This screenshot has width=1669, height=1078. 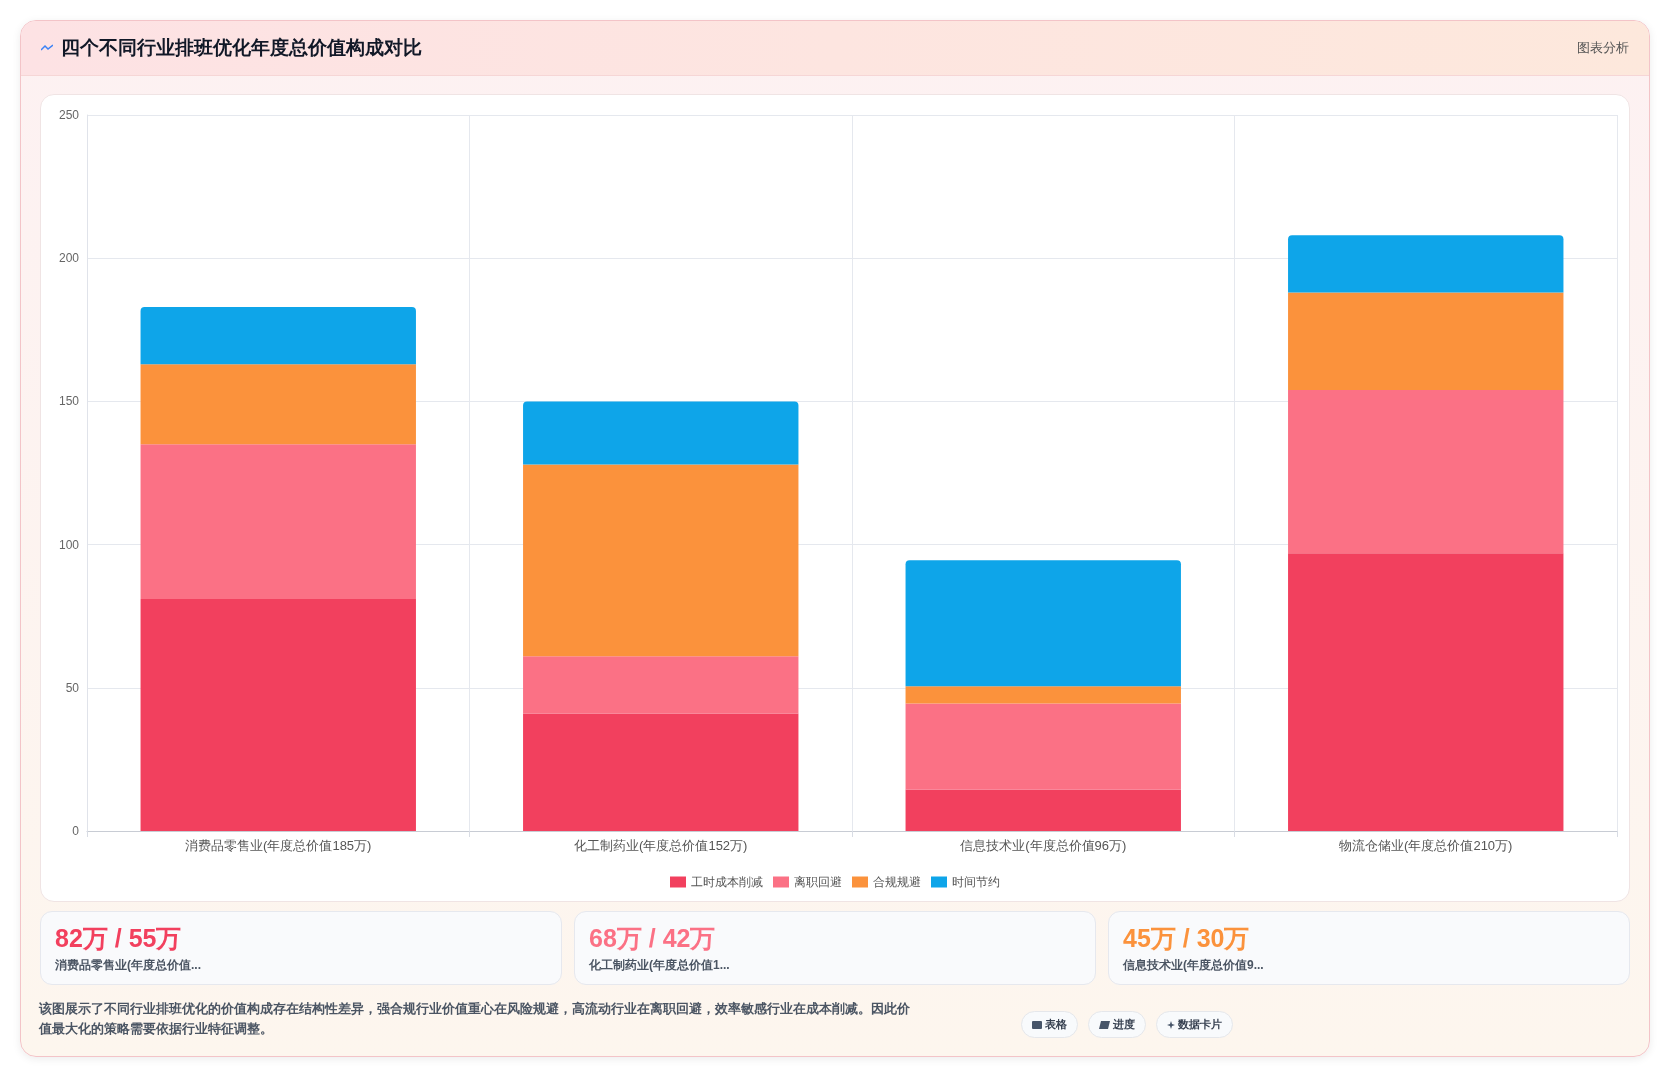 I want to click on text: 82万 / 55万, so click(x=119, y=938).